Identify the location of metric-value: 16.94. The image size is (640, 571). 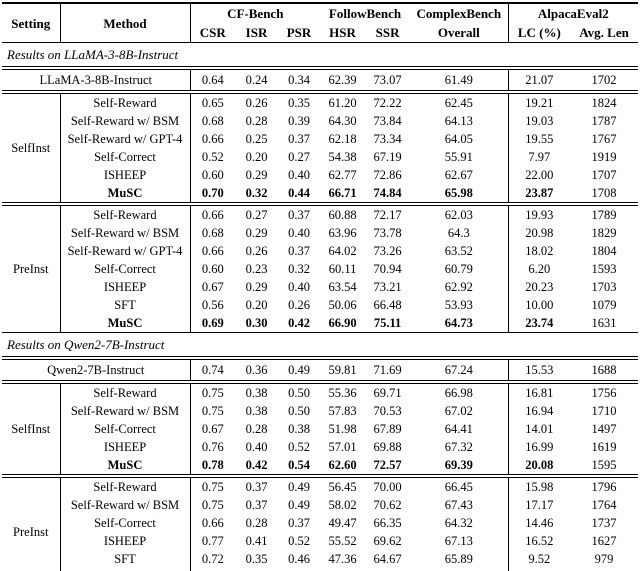
(539, 411).